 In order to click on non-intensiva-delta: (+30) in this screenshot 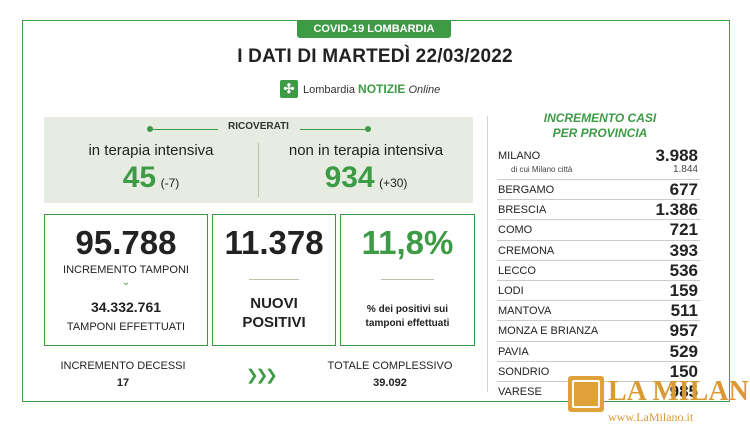, I will do `click(393, 183)`.